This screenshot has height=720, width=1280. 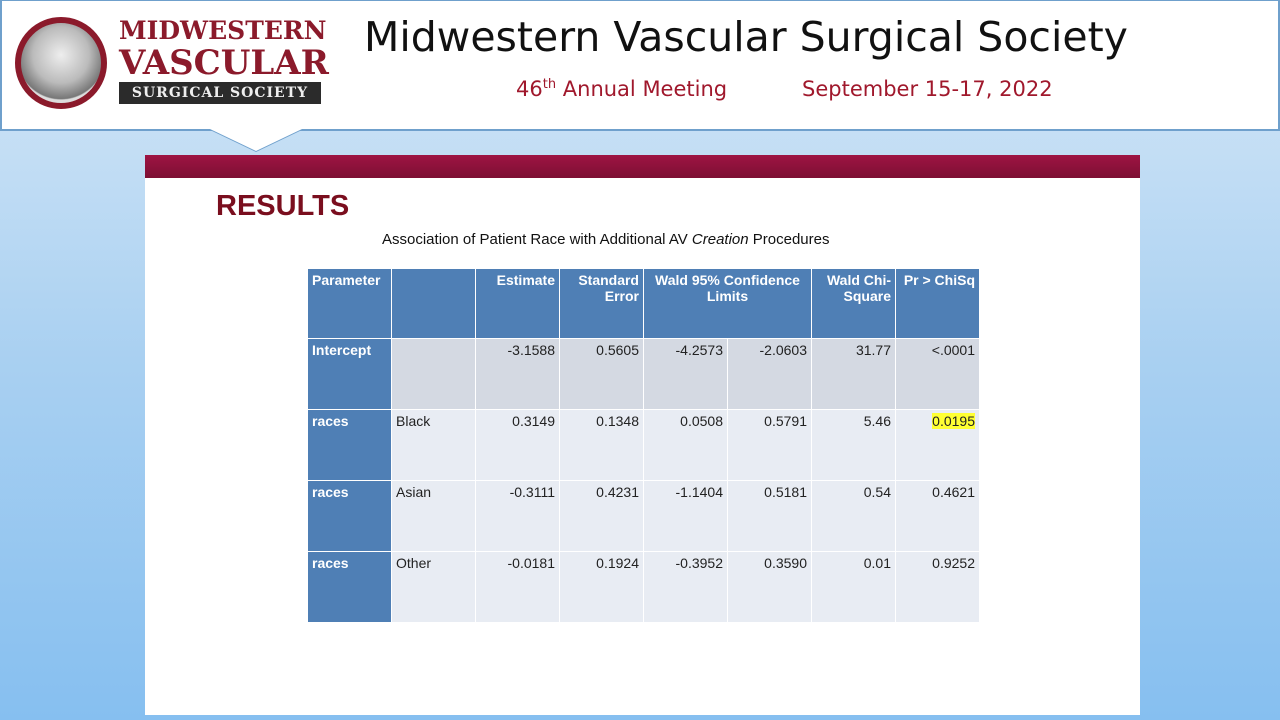 What do you see at coordinates (877, 492) in the screenshot?
I see `cell-value: 0.54` at bounding box center [877, 492].